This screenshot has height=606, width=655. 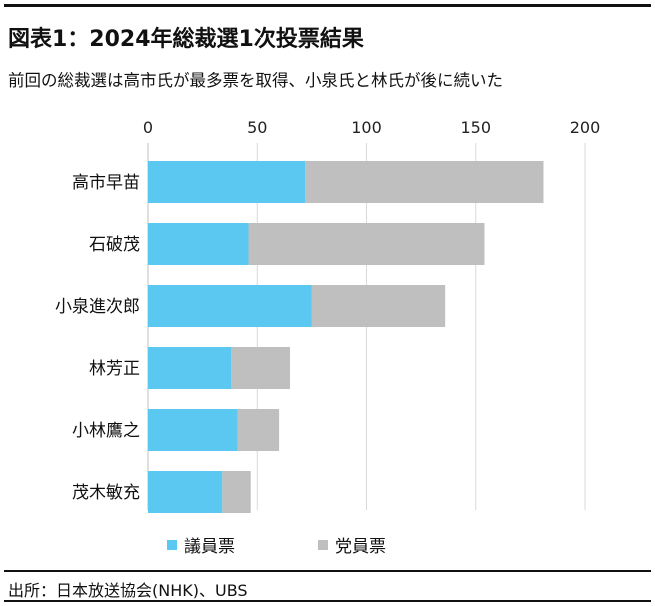 I want to click on footer-rule, so click(x=327, y=601).